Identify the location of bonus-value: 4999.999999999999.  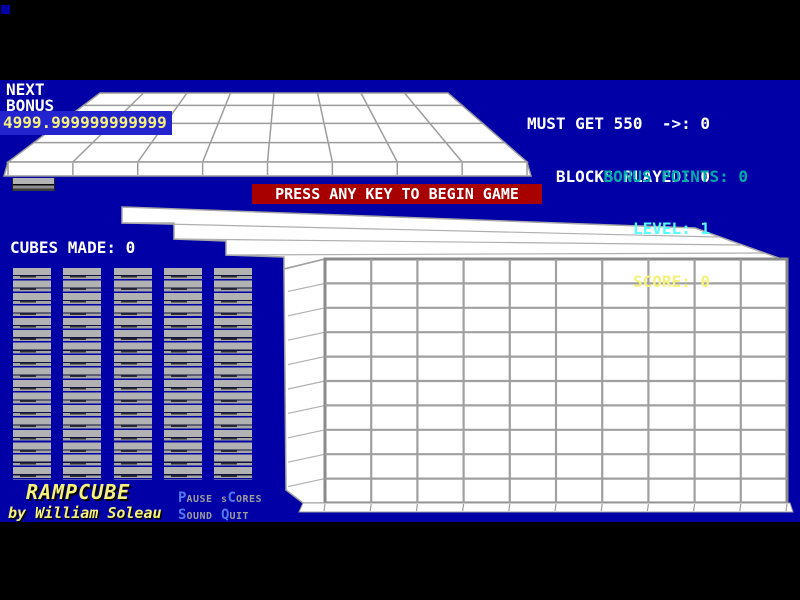
(85, 122).